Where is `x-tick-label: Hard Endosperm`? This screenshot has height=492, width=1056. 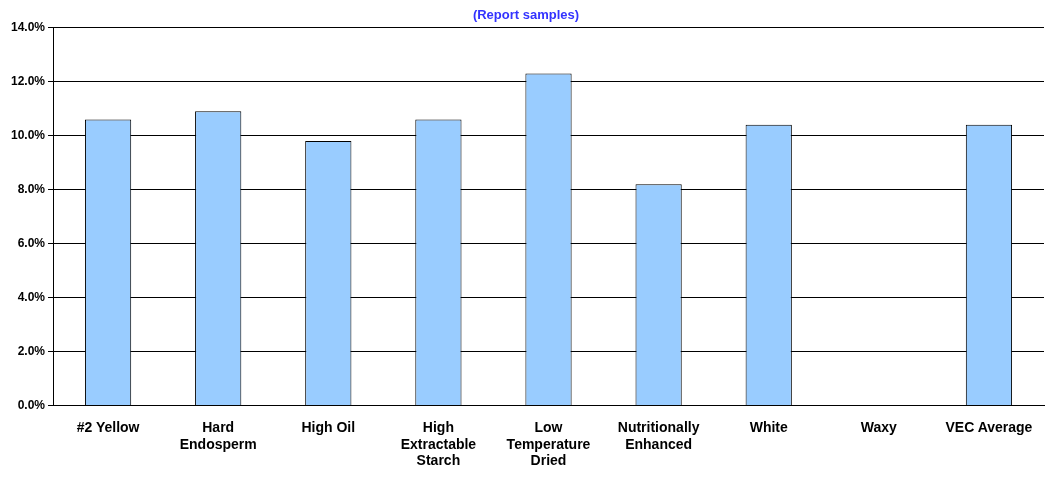 x-tick-label: Hard Endosperm is located at coordinates (218, 435).